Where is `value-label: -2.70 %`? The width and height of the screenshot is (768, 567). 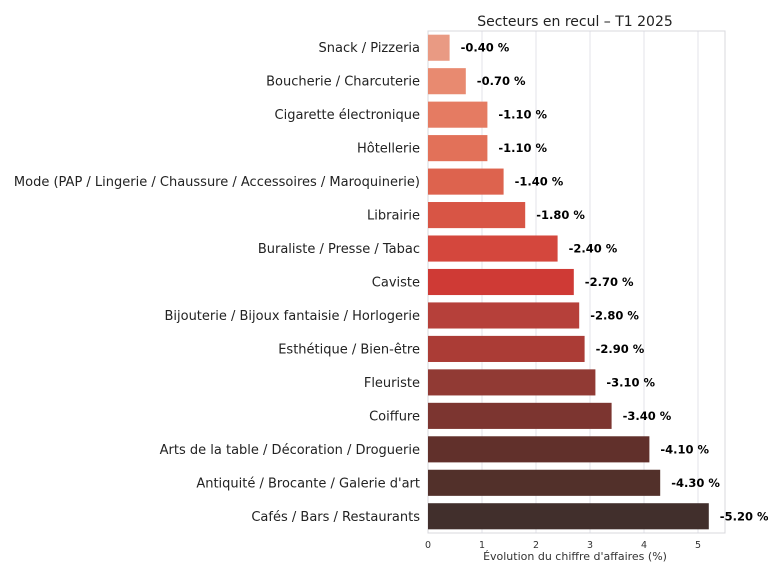
value-label: -2.70 % is located at coordinates (609, 282).